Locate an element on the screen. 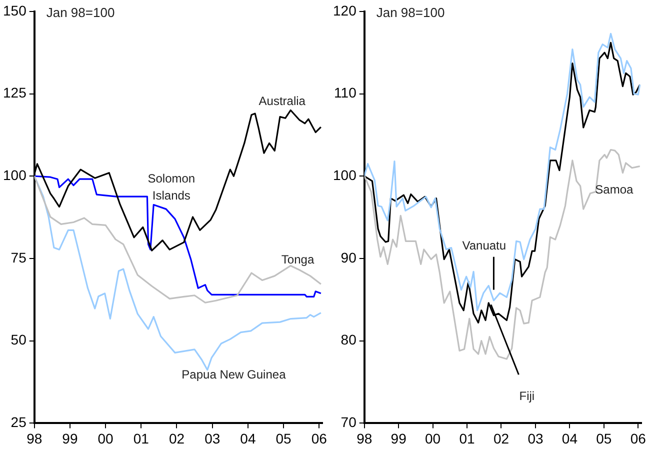 This screenshot has height=451, width=649. series-label: Samoa is located at coordinates (614, 189).